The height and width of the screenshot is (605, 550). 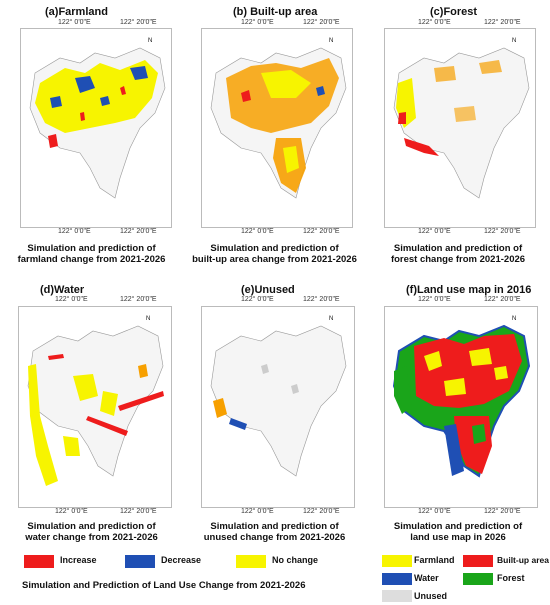 I want to click on panel-title: (c)Forest, so click(x=454, y=12).